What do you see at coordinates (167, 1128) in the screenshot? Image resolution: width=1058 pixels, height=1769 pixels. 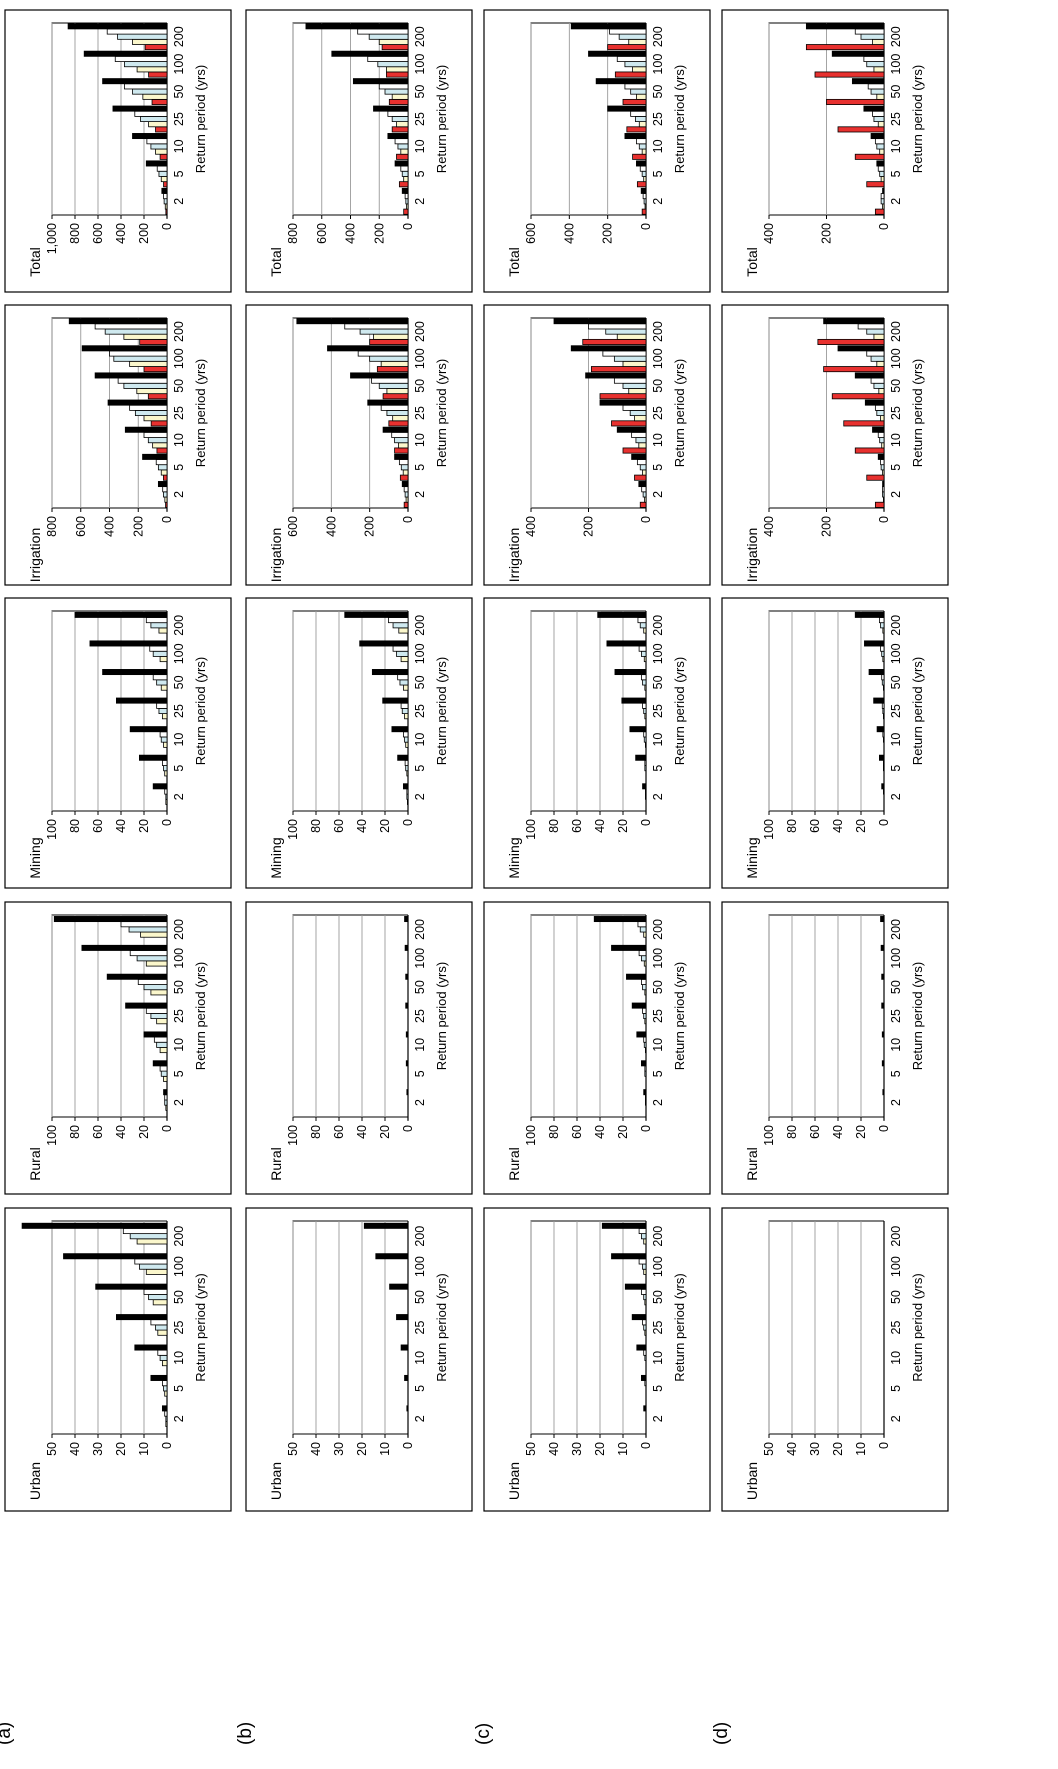 I see `value-tick-label: 0` at bounding box center [167, 1128].